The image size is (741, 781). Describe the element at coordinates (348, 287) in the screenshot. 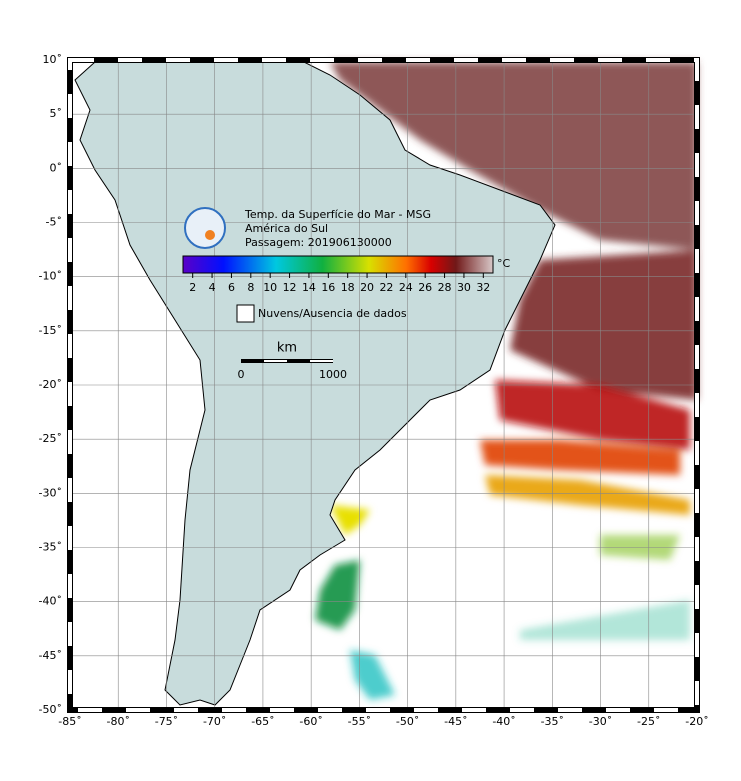

I see `colorbar-tick-label: 18` at that location.